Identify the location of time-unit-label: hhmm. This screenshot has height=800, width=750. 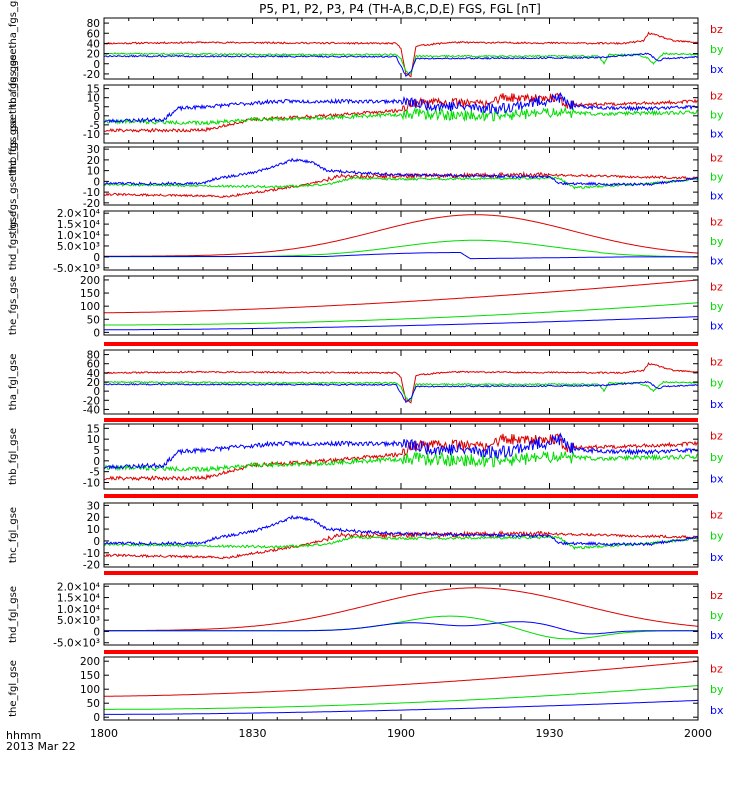
(23, 735).